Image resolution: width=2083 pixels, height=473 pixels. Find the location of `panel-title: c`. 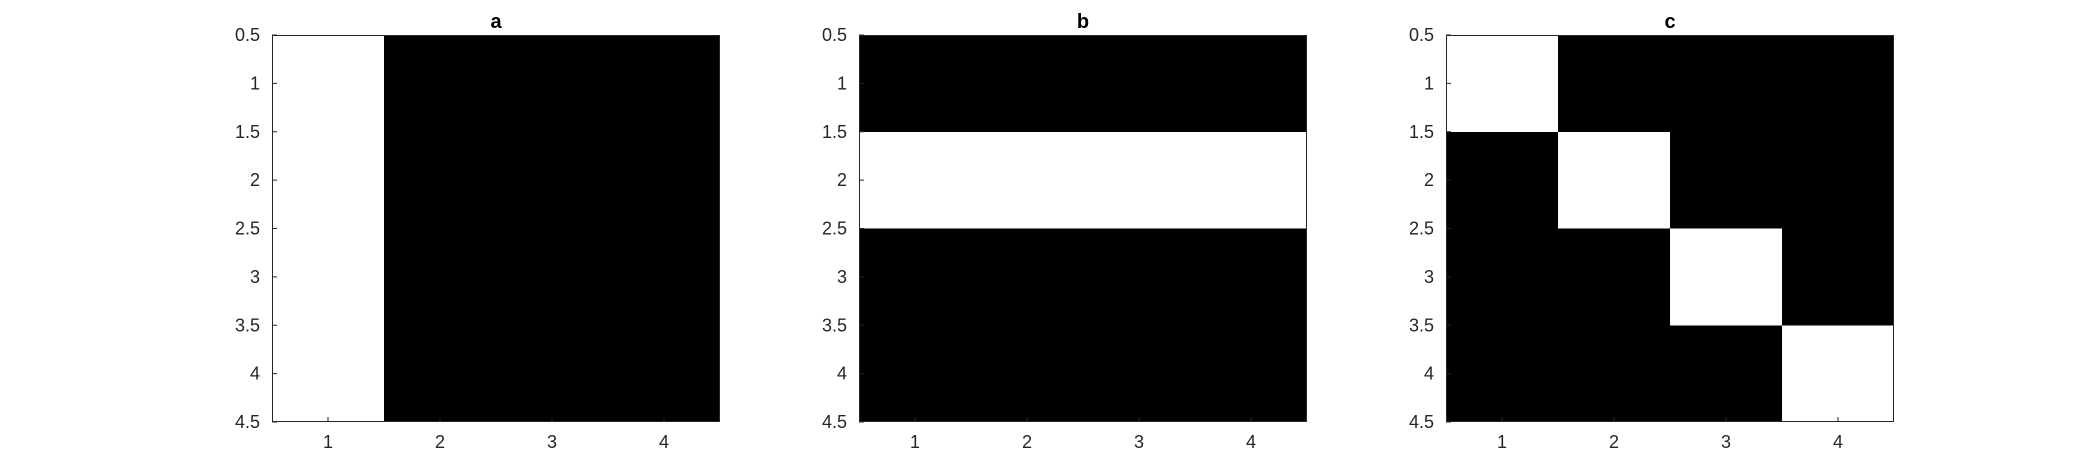

panel-title: c is located at coordinates (1669, 22).